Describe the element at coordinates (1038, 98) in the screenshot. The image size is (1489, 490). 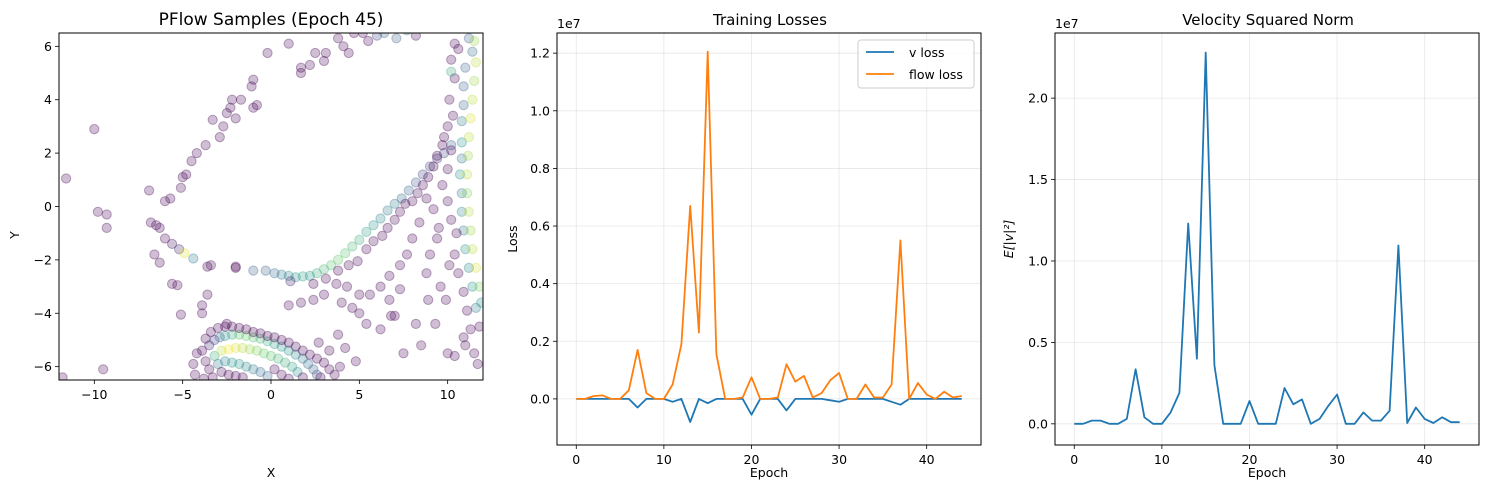
I see `y-tick-label: 2.0` at that location.